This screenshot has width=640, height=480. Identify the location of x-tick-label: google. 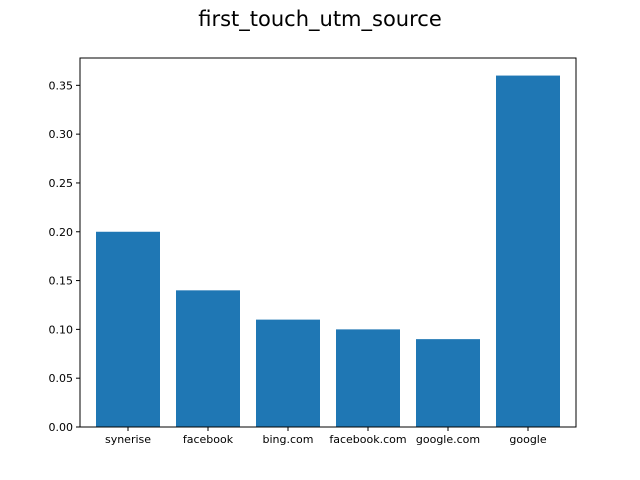
(527, 439).